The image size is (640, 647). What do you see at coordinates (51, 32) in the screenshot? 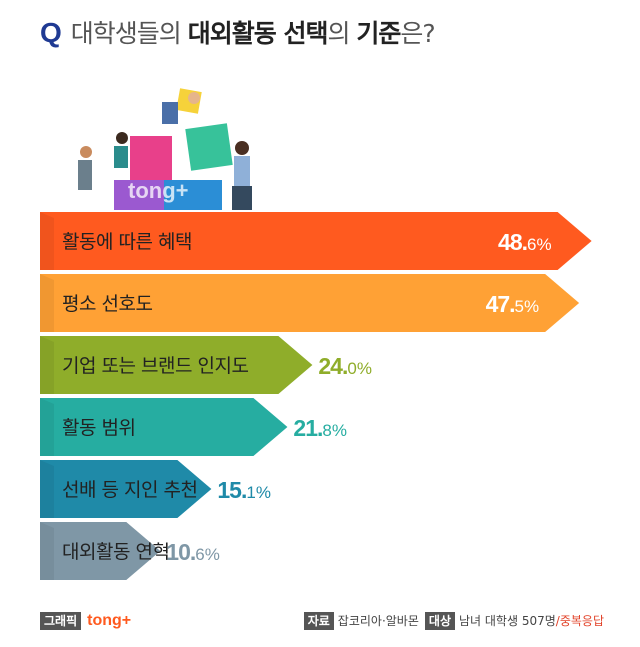
I see `q-mark: Q` at bounding box center [51, 32].